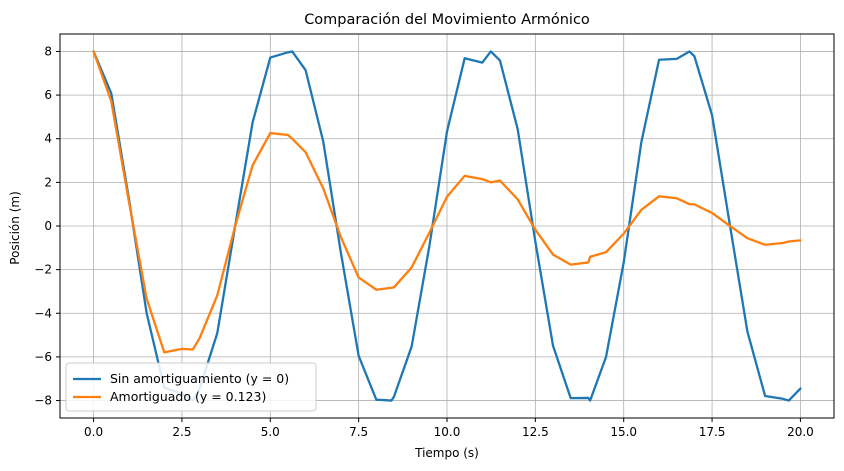 Image resolution: width=844 pixels, height=471 pixels. I want to click on y-tick-label: 8, so click(48, 51).